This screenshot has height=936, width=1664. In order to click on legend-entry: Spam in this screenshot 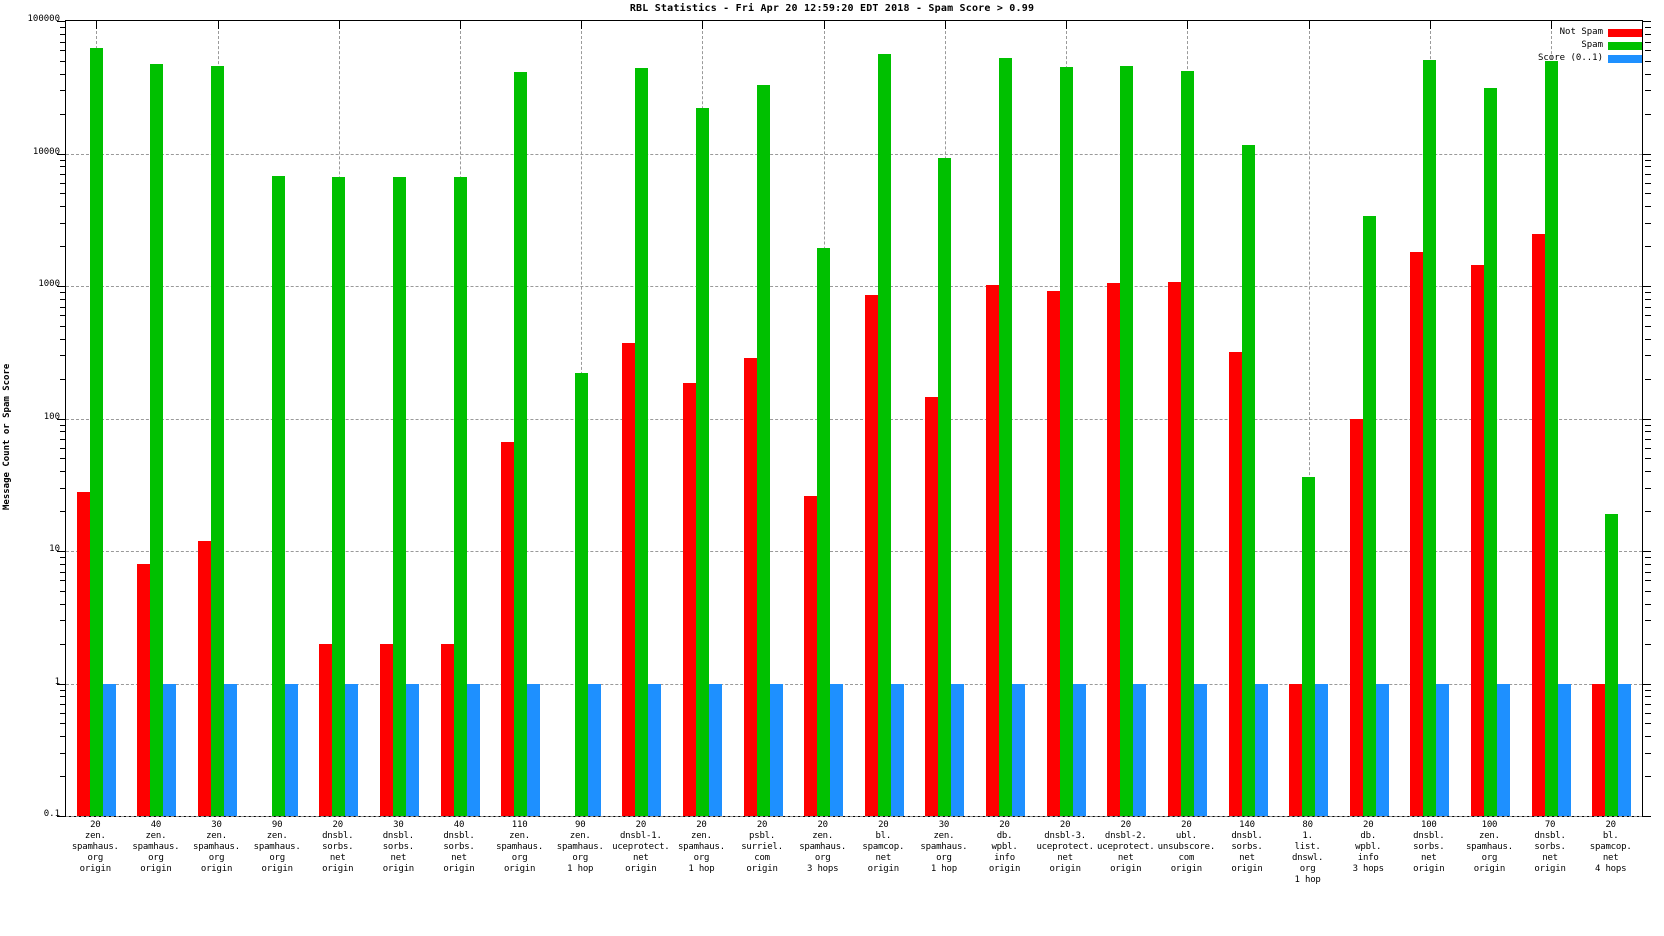, I will do `click(1590, 45)`.